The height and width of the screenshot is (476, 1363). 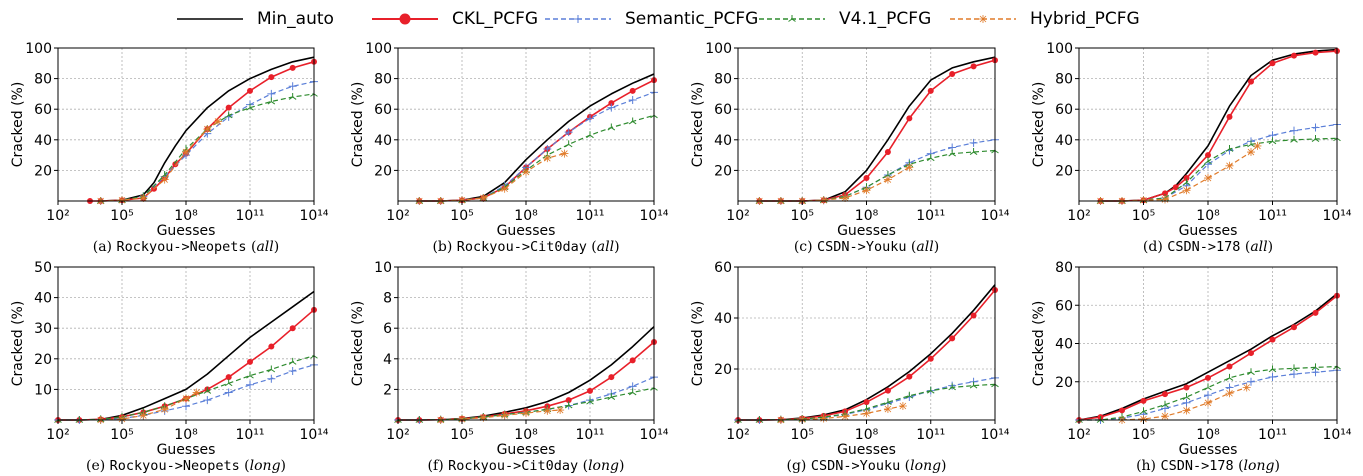 I want to click on panel-d-ylabel: Cracked (%), so click(x=1039, y=125).